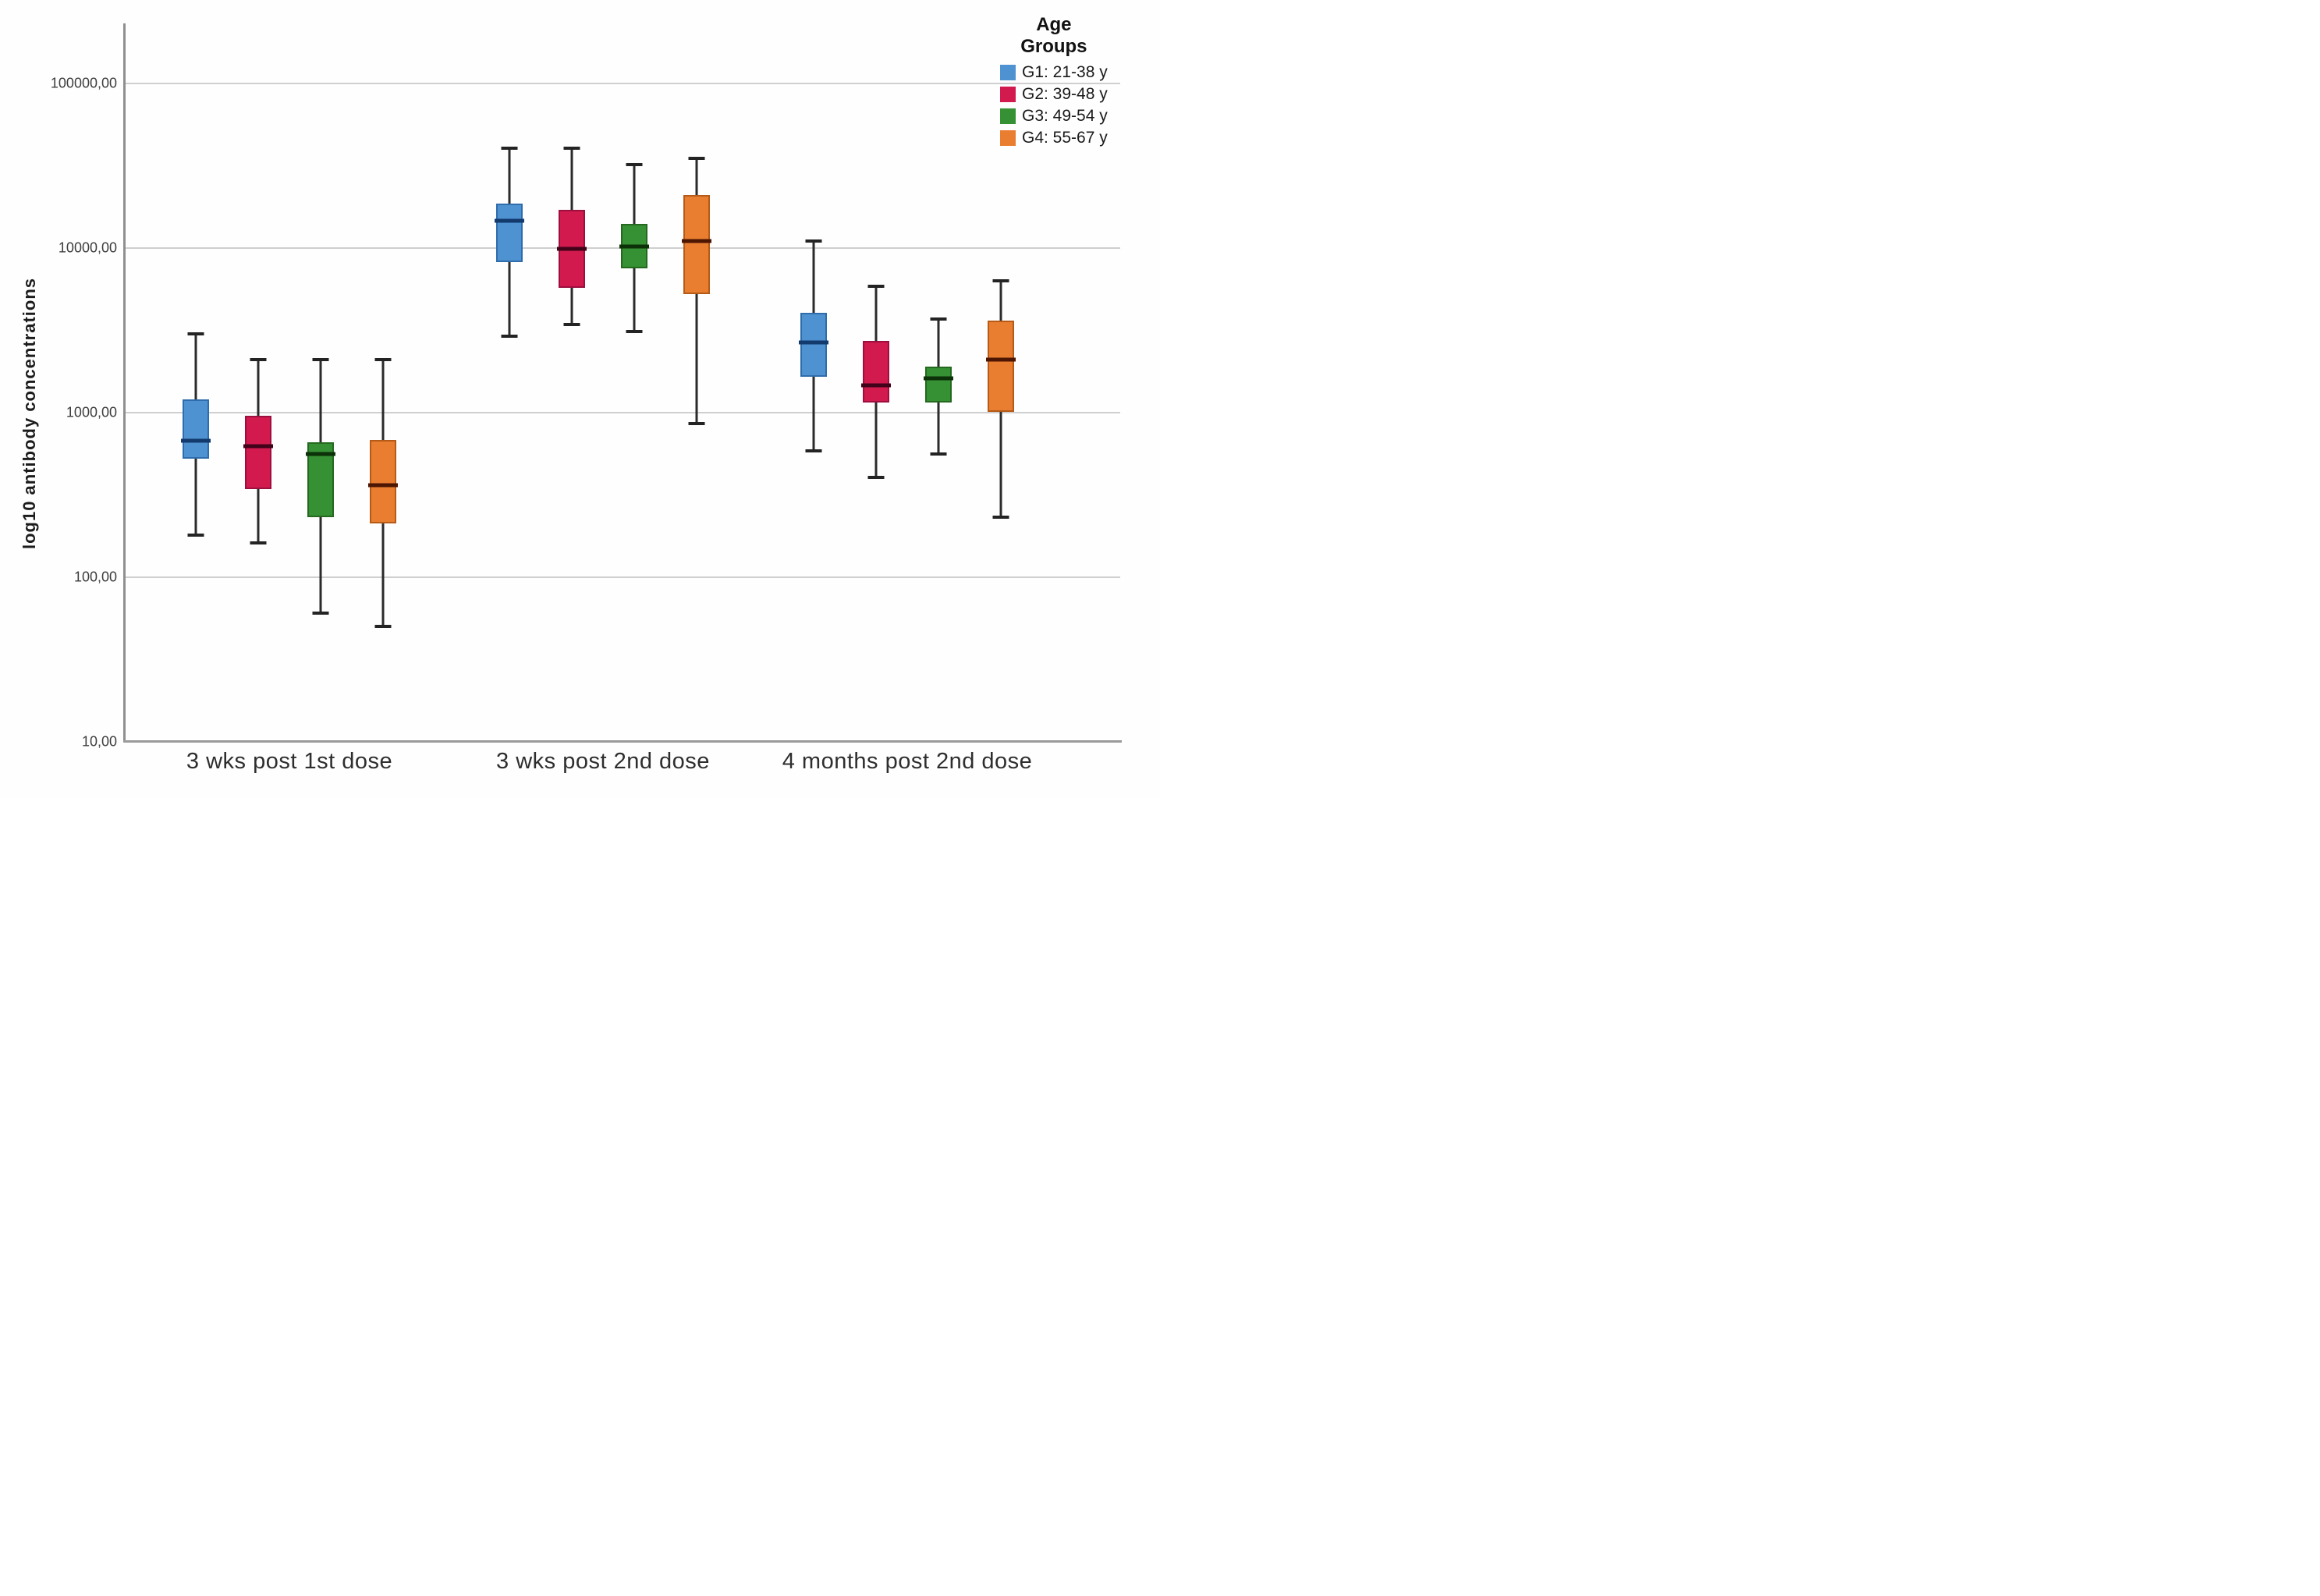  What do you see at coordinates (1065, 94) in the screenshot?
I see `legend-label: G2: 39-48 y` at bounding box center [1065, 94].